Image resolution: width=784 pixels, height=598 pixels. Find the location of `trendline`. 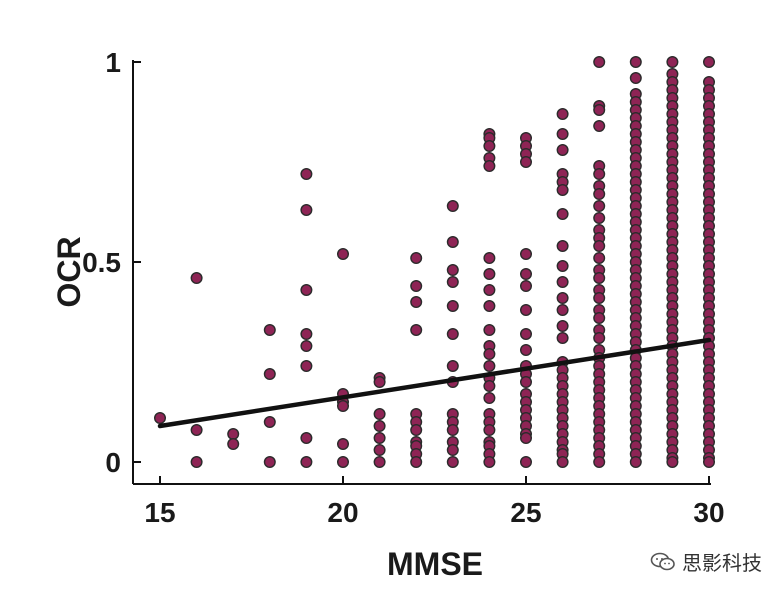

trendline is located at coordinates (434, 383).